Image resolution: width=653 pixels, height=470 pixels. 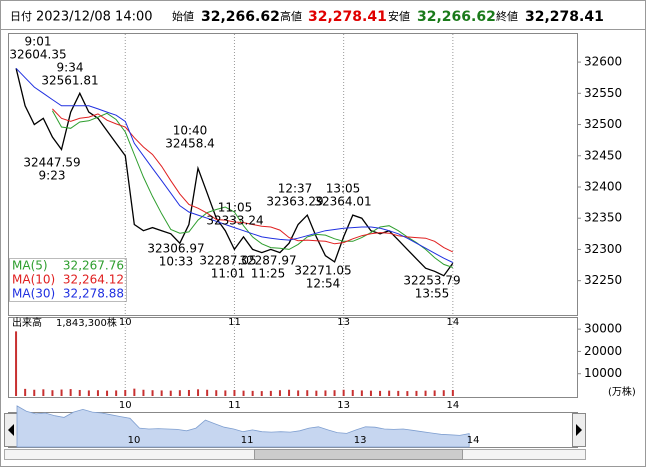 I want to click on y-tick-label: 32500, so click(x=603, y=124).